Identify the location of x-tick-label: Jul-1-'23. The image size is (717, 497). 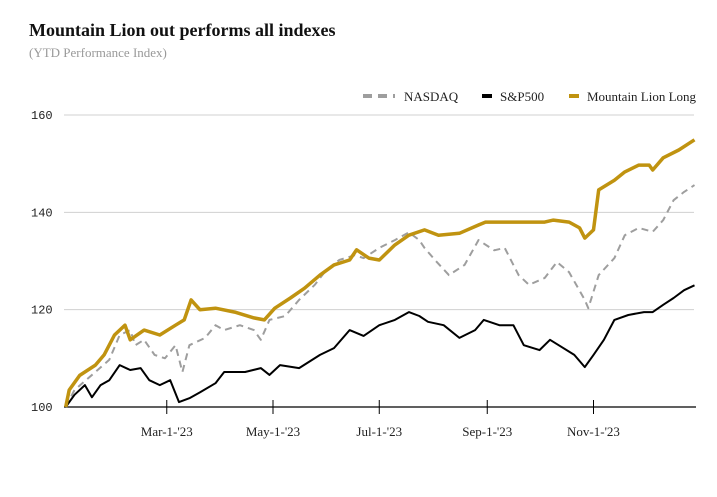
(379, 431).